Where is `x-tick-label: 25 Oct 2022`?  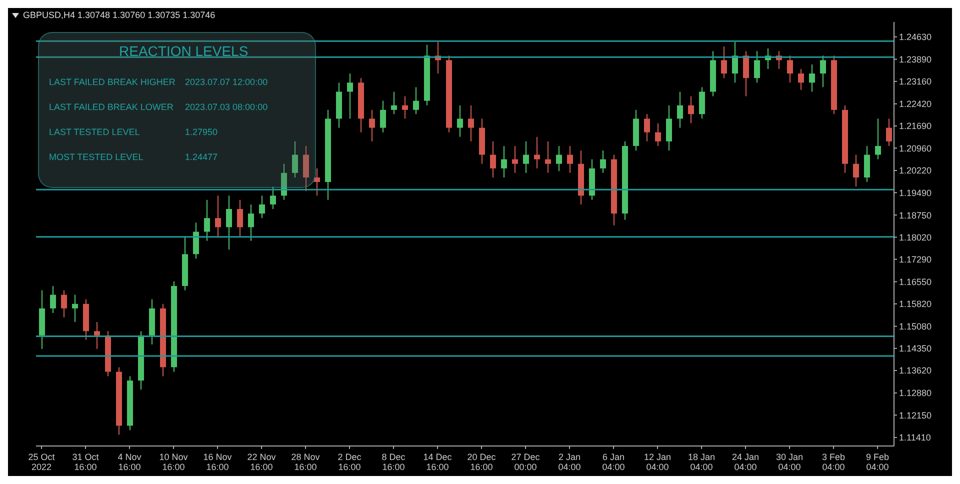
x-tick-label: 25 Oct 2022 is located at coordinates (42, 462).